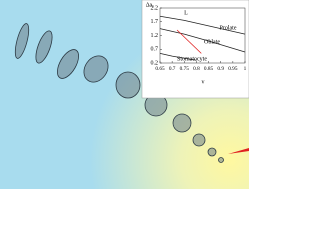 The height and width of the screenshot is (240, 320). What do you see at coordinates (209, 69) in the screenshot?
I see `x-tick-label: 0.85` at bounding box center [209, 69].